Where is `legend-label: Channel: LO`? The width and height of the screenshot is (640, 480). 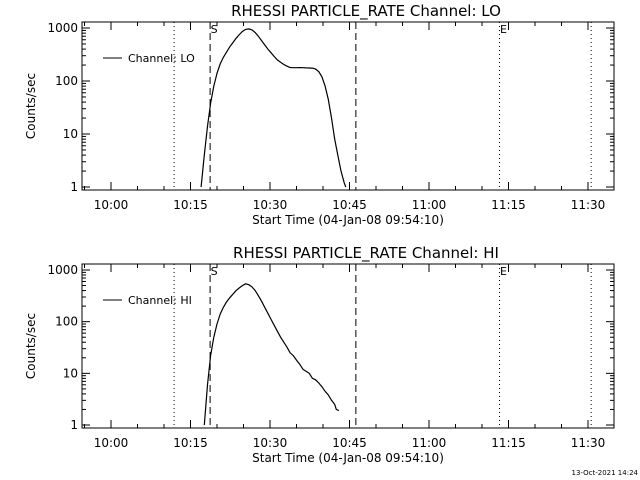 legend-label: Channel: LO is located at coordinates (161, 58).